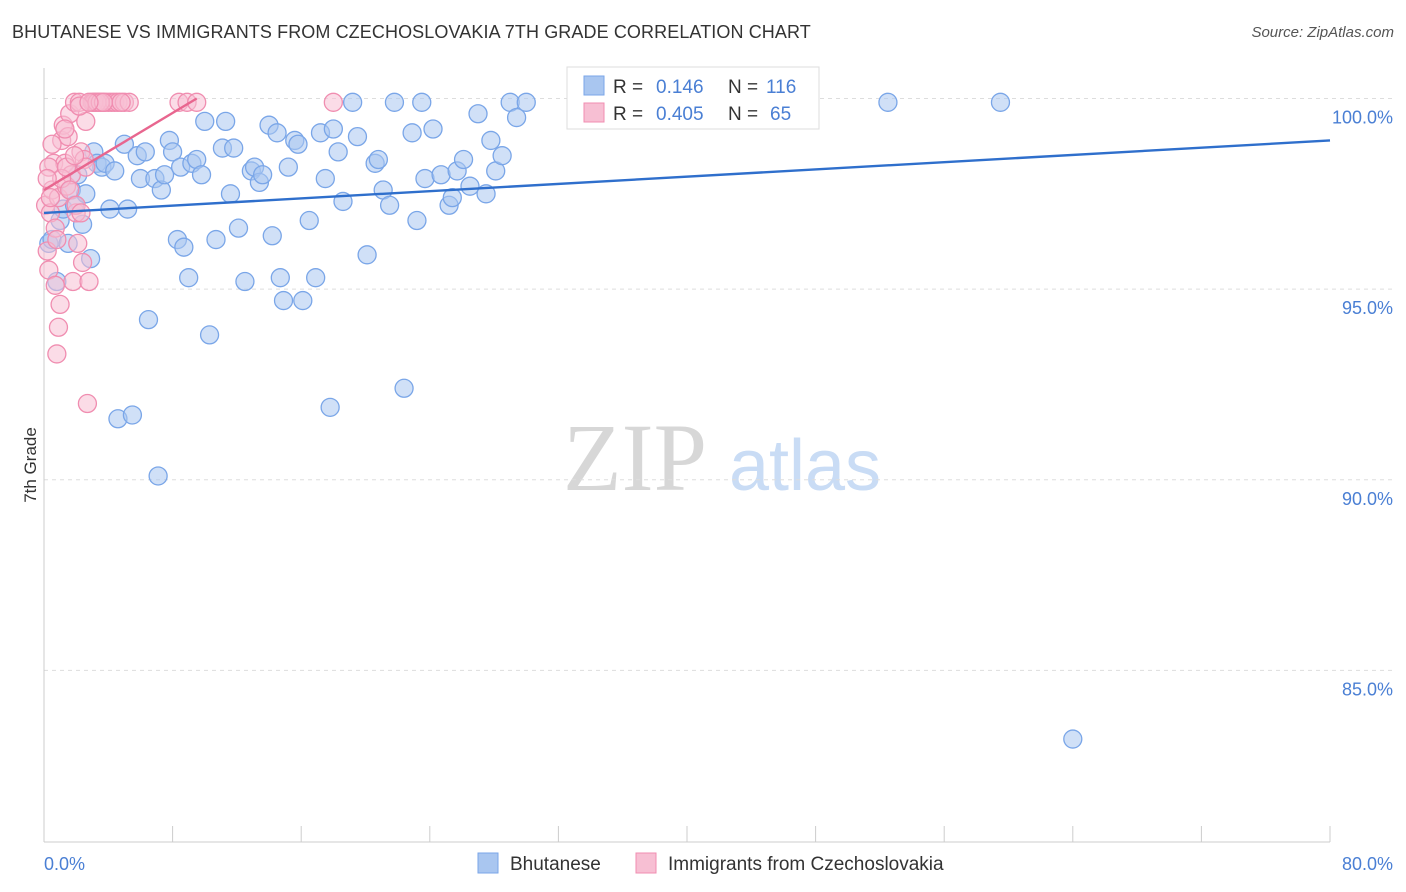 Image resolution: width=1406 pixels, height=892 pixels. What do you see at coordinates (1362, 404) in the screenshot?
I see `y-tick-labels: 100.0% 95.0% 90.0% 85.0%` at bounding box center [1362, 404].